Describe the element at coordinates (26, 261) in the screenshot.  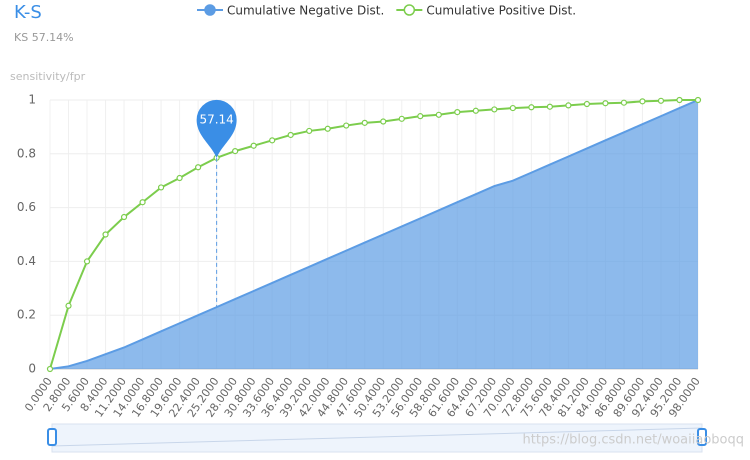
I see `y-tick-label: 0.4` at that location.